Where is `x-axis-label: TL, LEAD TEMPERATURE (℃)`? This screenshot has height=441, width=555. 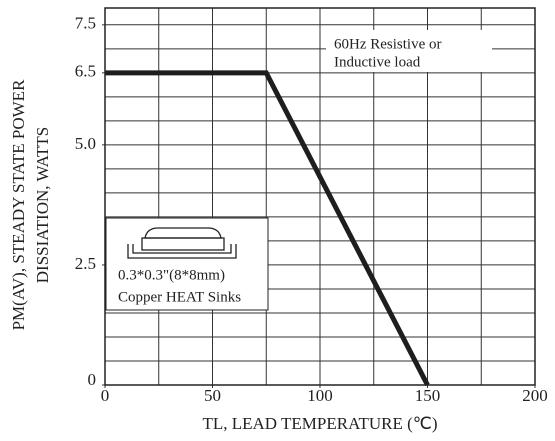 x-axis-label: TL, LEAD TEMPERATURE (℃) is located at coordinates (319, 423).